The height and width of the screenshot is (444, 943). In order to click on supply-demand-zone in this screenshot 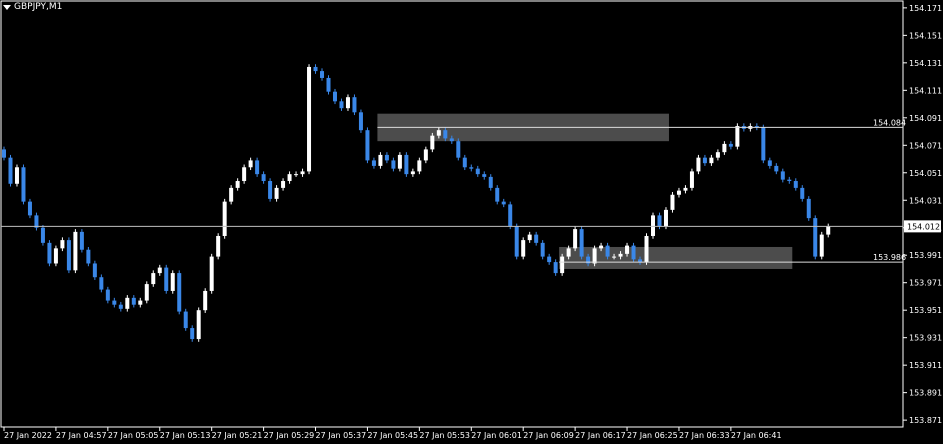, I will do `click(676, 257)`.